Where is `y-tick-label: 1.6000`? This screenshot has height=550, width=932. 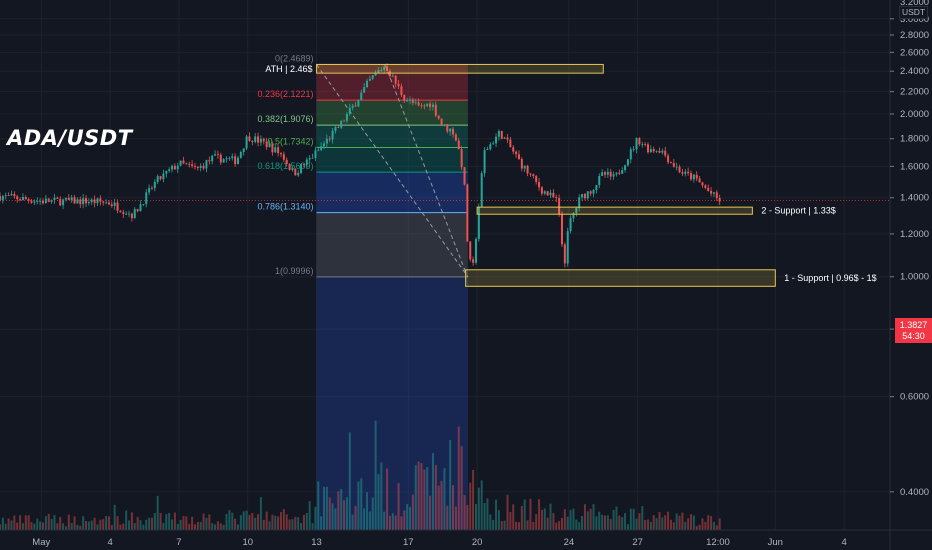 y-tick-label: 1.6000 is located at coordinates (914, 166).